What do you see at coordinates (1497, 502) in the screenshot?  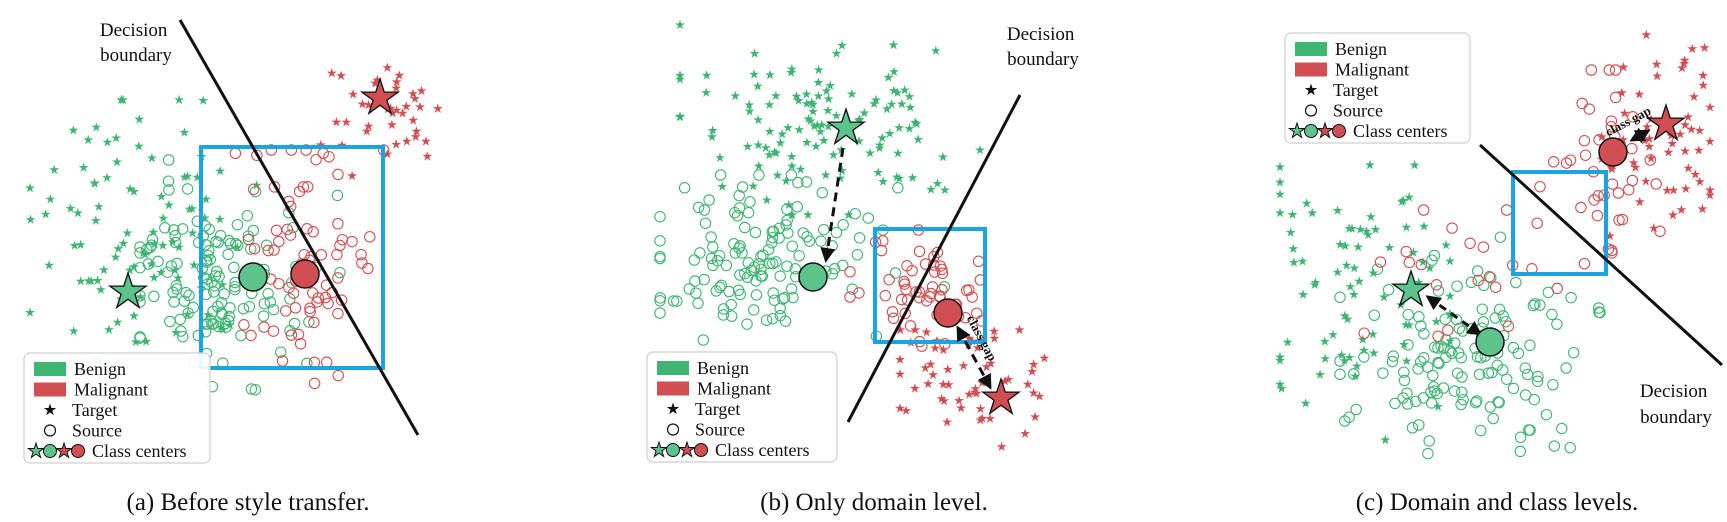 I see `panel-c-caption: (c) Domain and class levels.` at bounding box center [1497, 502].